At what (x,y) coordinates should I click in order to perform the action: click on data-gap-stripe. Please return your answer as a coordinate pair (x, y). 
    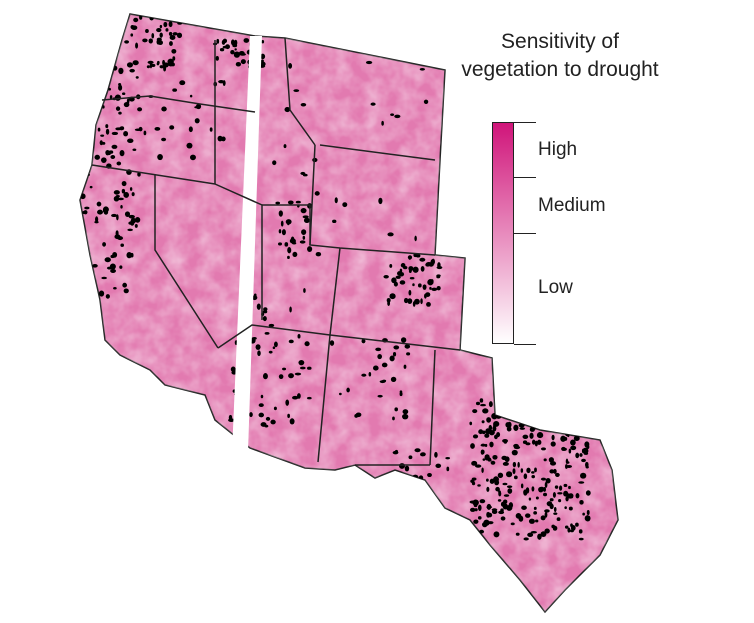
    Looking at the image, I should click on (247, 244).